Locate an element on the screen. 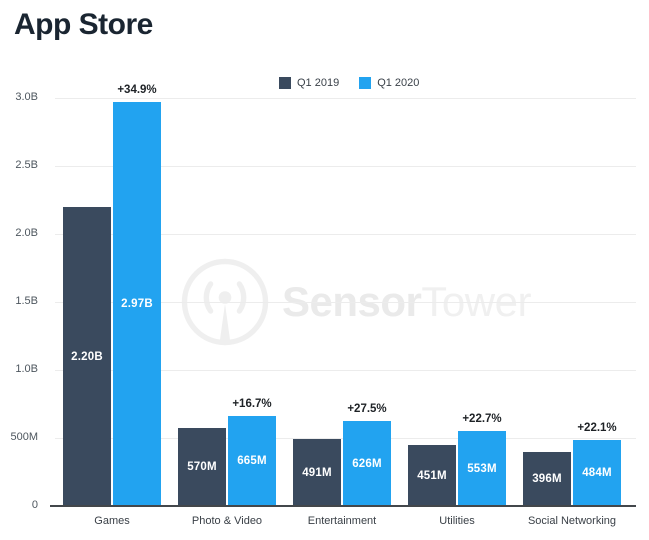 The image size is (649, 540). bar-q1-2019-entertainment: 491M is located at coordinates (317, 472).